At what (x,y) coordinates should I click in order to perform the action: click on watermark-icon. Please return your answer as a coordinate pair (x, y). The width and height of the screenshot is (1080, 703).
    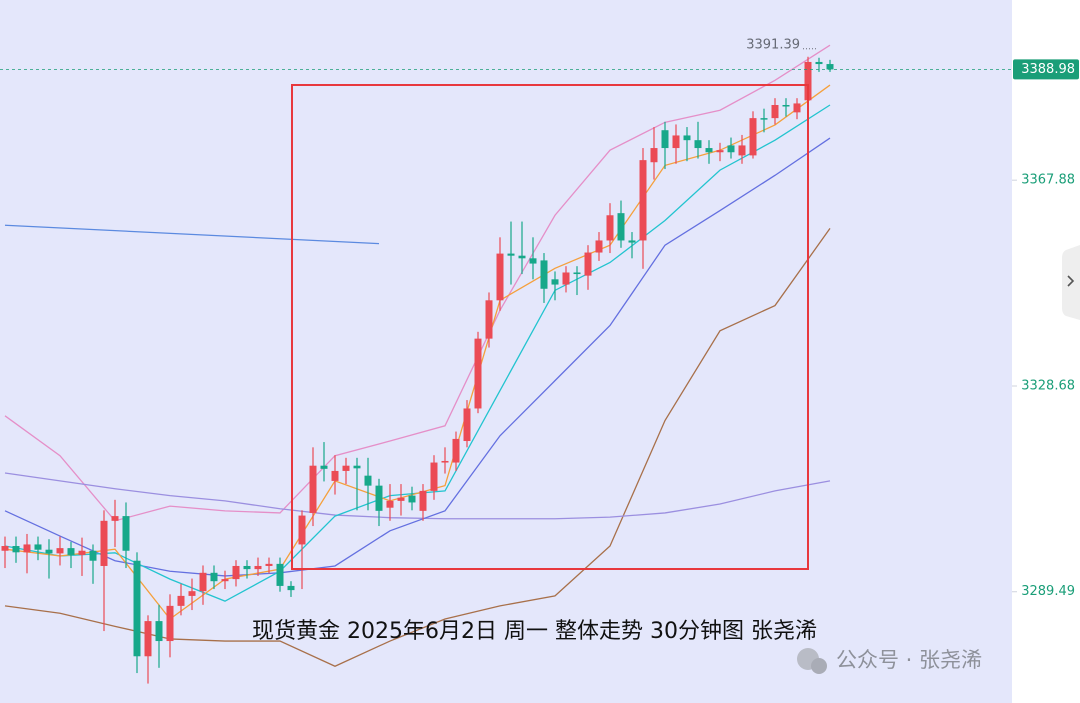
    Looking at the image, I should click on (819, 666).